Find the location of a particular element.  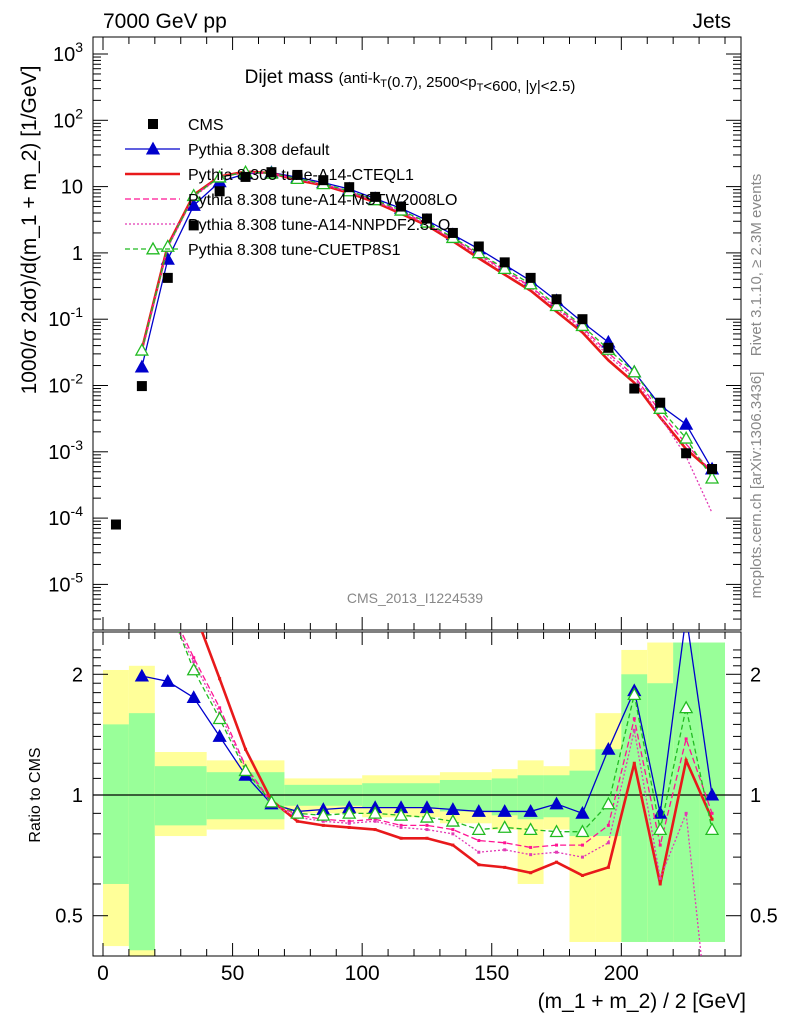

title-sub: (0.7), 2500<p is located at coordinates (432, 82).